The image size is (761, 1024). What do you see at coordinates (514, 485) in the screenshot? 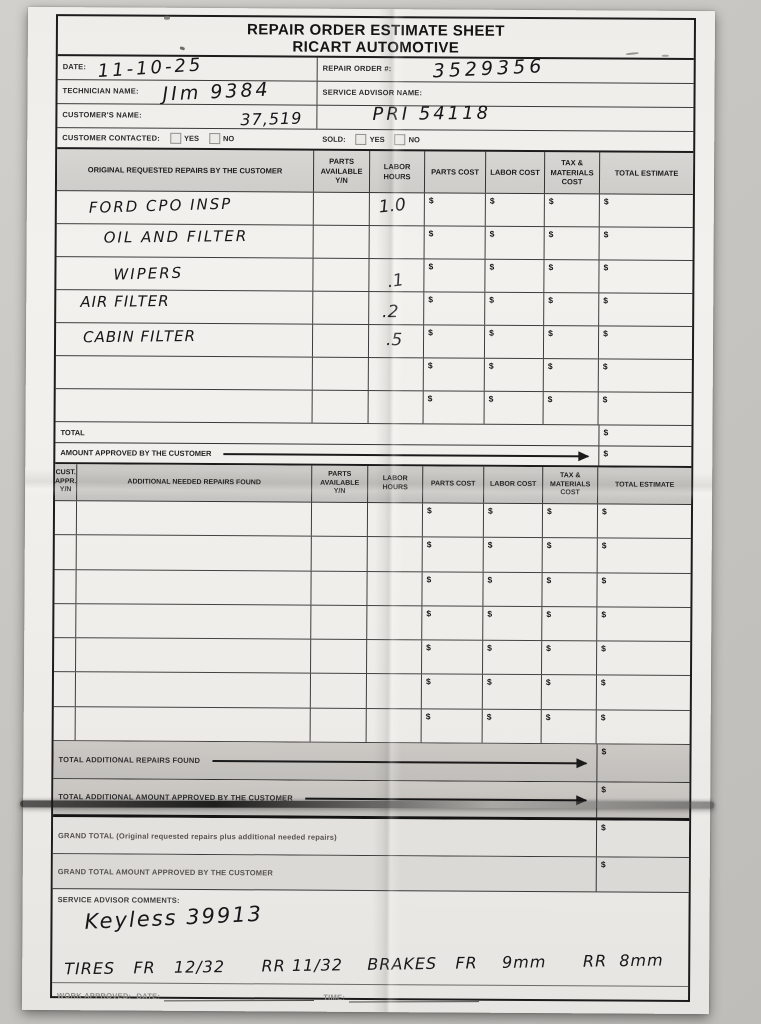
I see `col-labor-cost: LABOR COST` at bounding box center [514, 485].